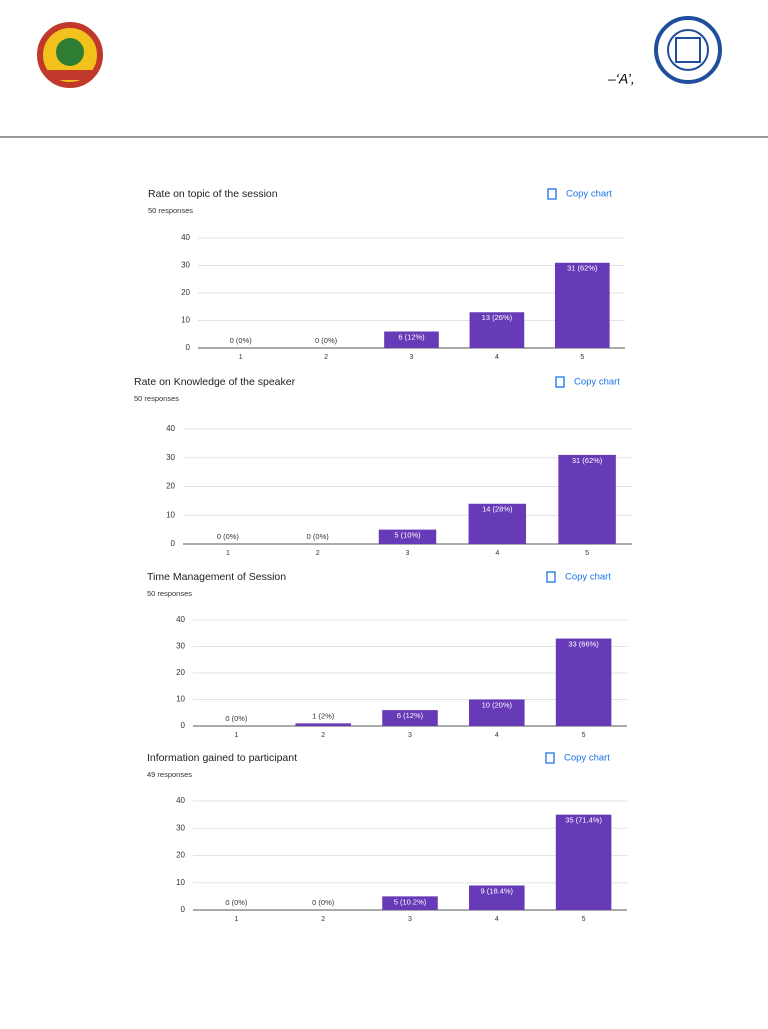  Describe the element at coordinates (688, 50) in the screenshot. I see `right-logo` at that location.